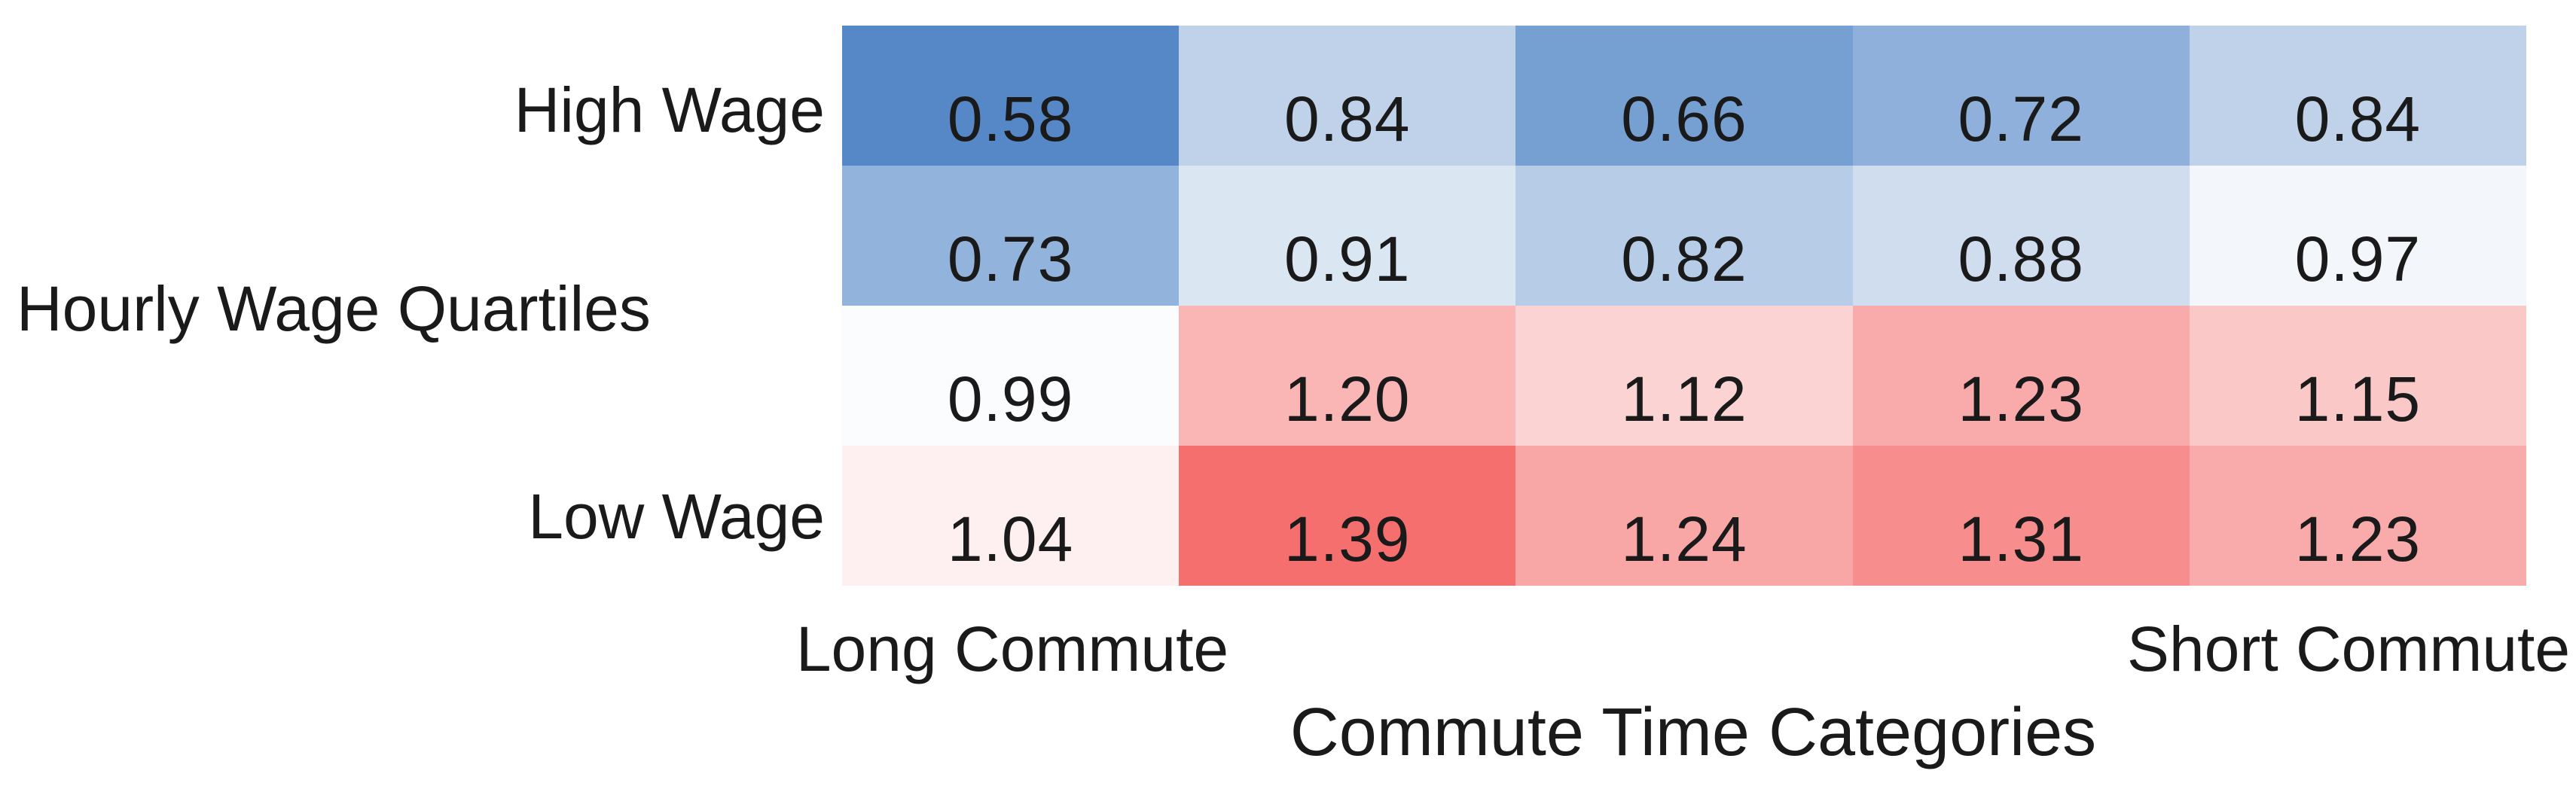  I want to click on heatmap-cell: 1.24, so click(1684, 516).